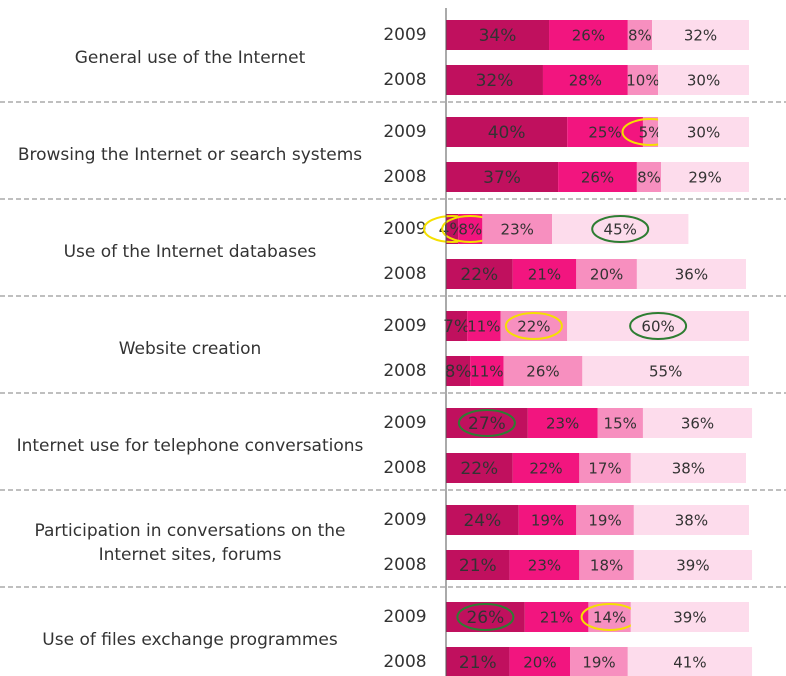  Describe the element at coordinates (190, 639) in the screenshot. I see `group-label: Use of files exchange programmes` at that location.